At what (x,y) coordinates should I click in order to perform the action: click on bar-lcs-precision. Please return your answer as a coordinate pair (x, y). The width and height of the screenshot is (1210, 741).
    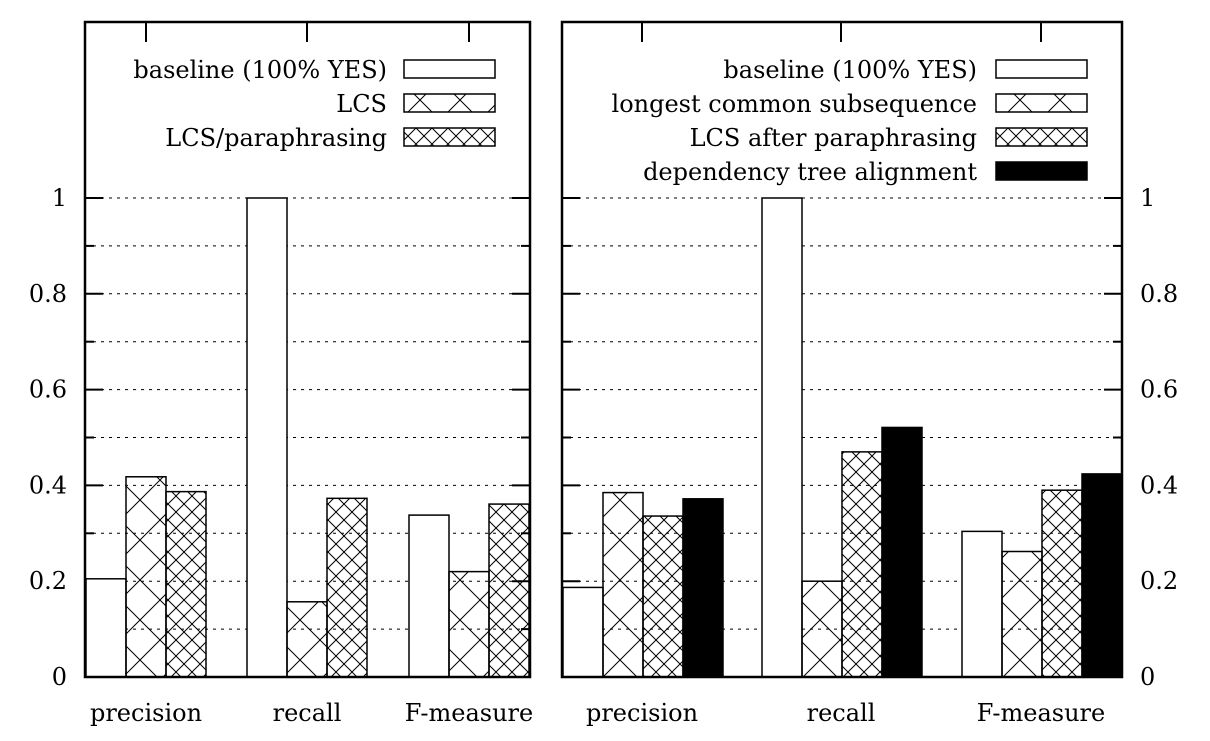
    Looking at the image, I should click on (146, 577).